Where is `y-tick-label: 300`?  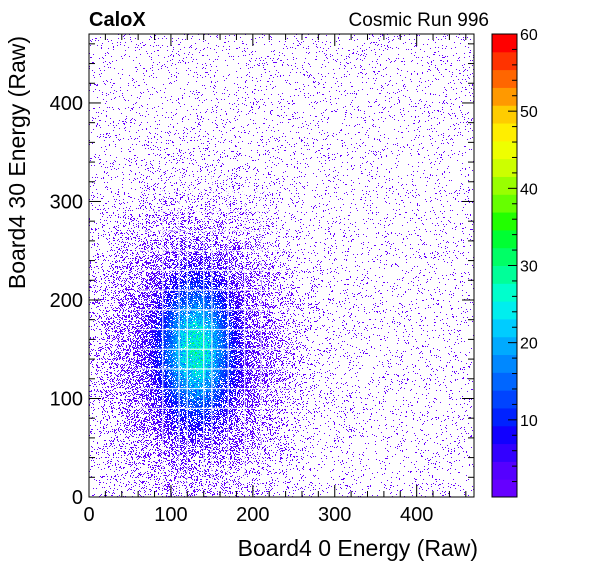 y-tick-label: 300 is located at coordinates (66, 202).